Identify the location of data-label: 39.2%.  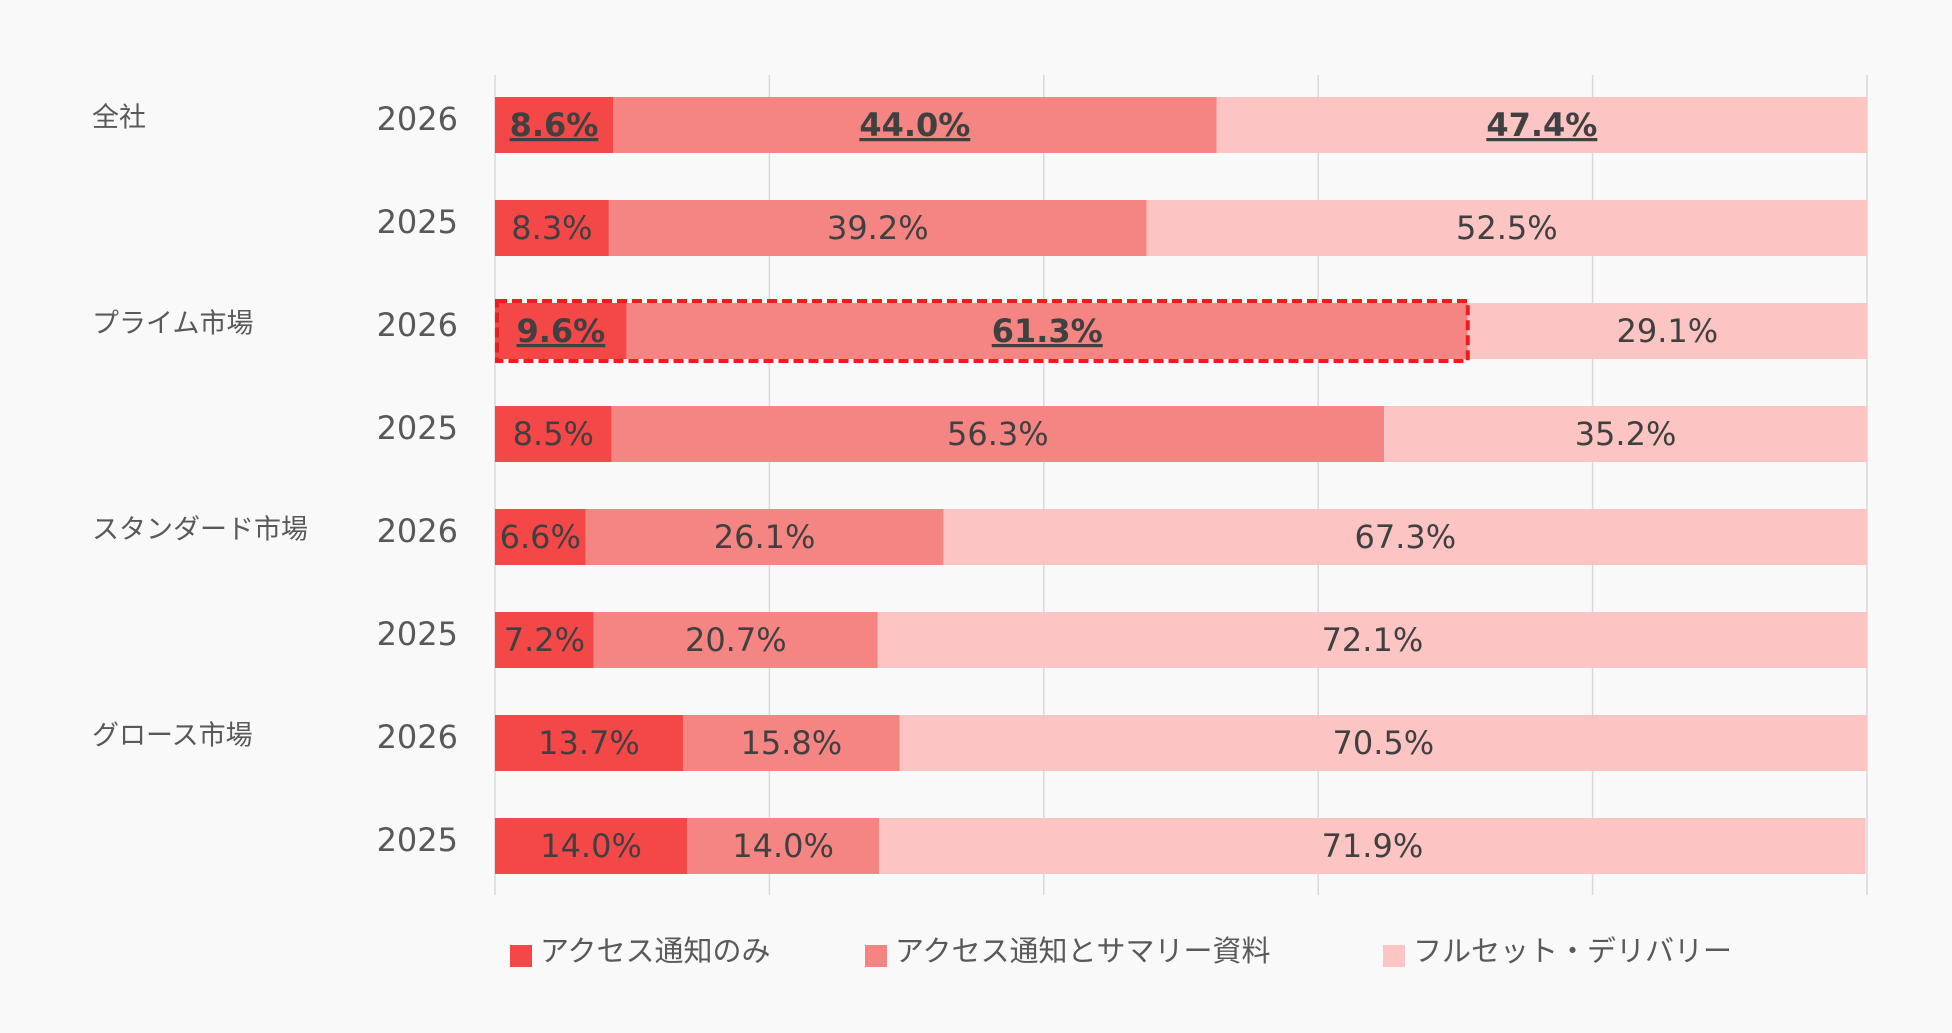
(878, 228).